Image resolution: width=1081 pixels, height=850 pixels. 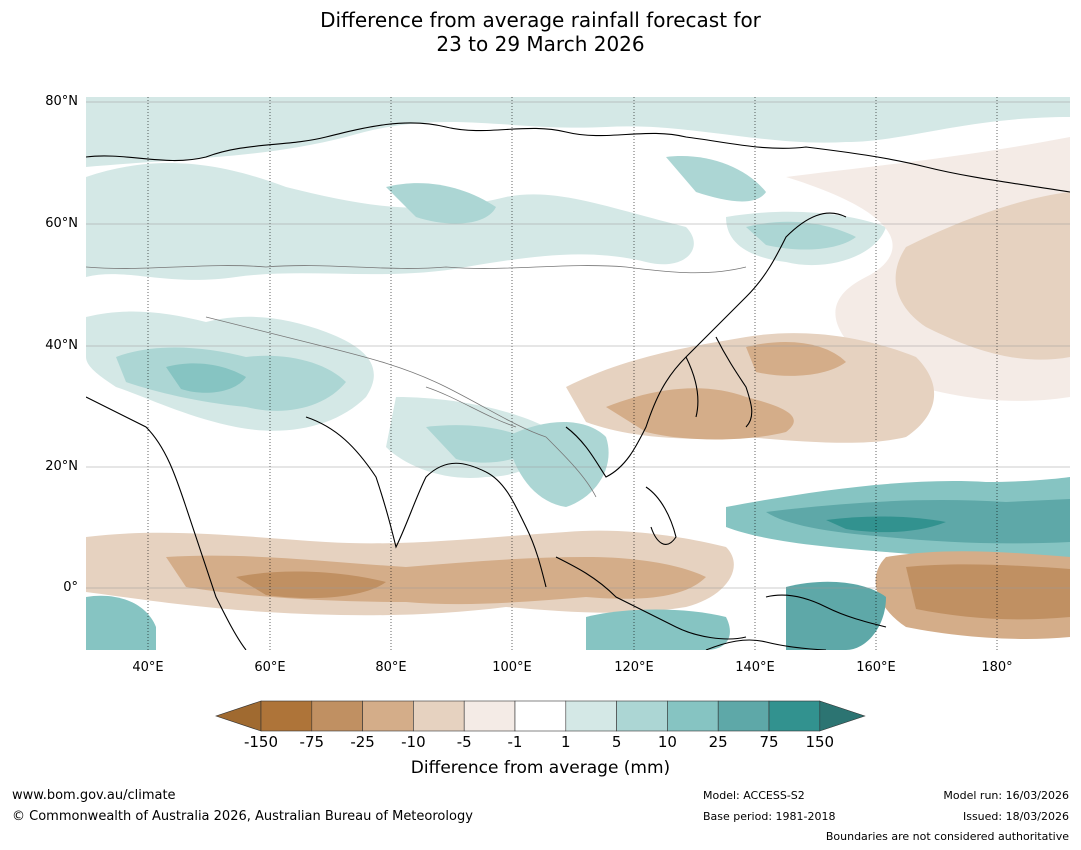 I want to click on legend-tick-label: 5, so click(x=616, y=742).